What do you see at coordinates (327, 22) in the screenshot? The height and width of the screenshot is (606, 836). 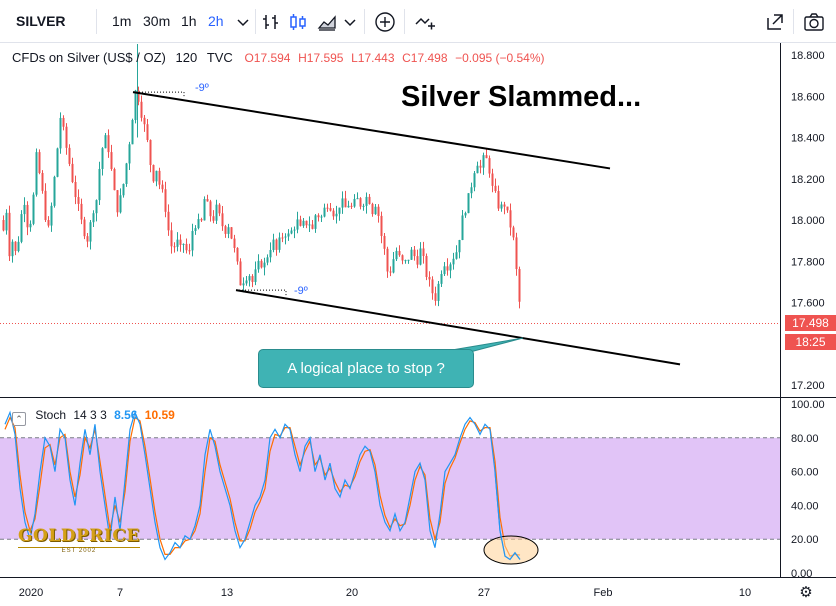 I see `area-chart-icon` at bounding box center [327, 22].